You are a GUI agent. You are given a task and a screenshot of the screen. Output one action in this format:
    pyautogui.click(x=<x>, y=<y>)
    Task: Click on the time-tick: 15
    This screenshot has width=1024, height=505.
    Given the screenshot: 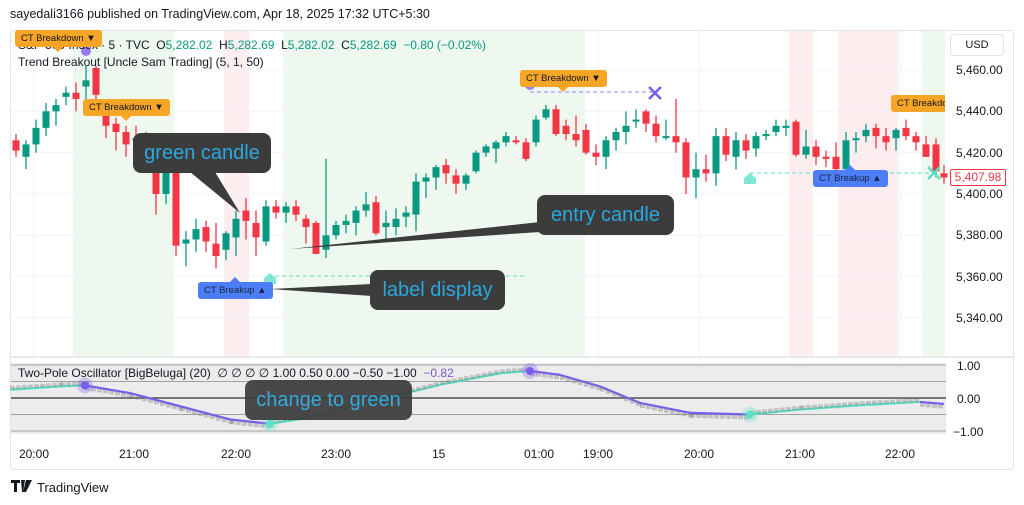 What is the action you would take?
    pyautogui.click(x=439, y=454)
    